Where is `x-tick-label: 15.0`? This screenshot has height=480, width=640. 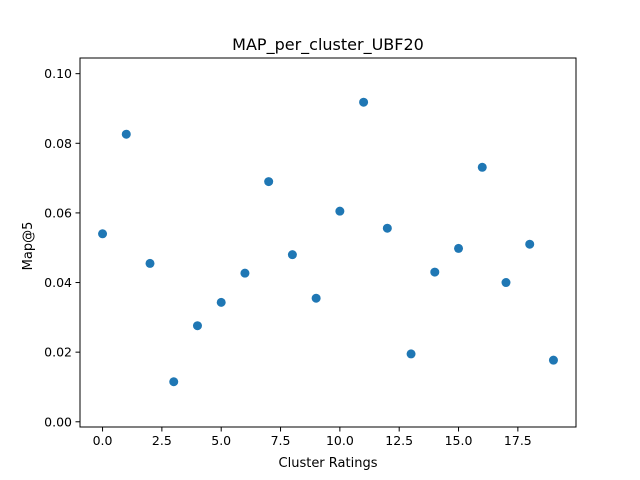
x-tick-label: 15.0 is located at coordinates (459, 440).